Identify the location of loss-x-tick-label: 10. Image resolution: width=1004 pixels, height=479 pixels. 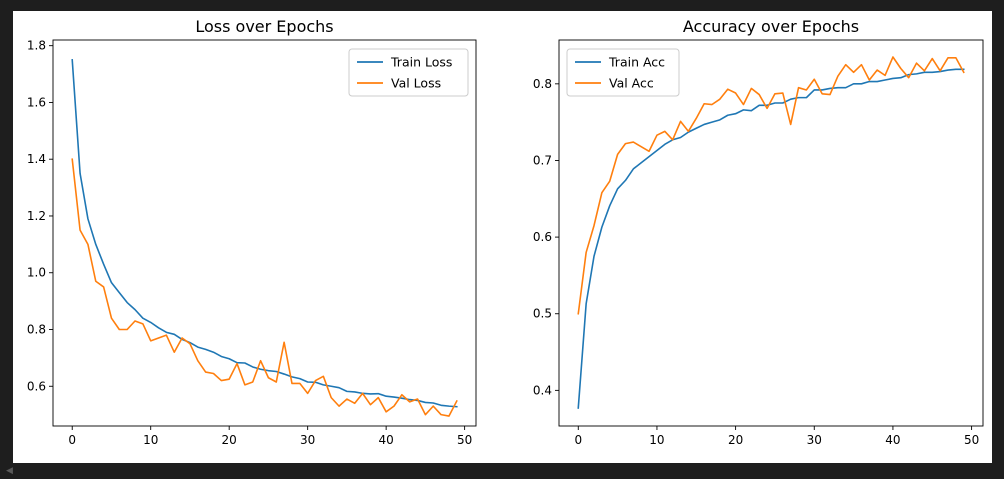
(150, 440).